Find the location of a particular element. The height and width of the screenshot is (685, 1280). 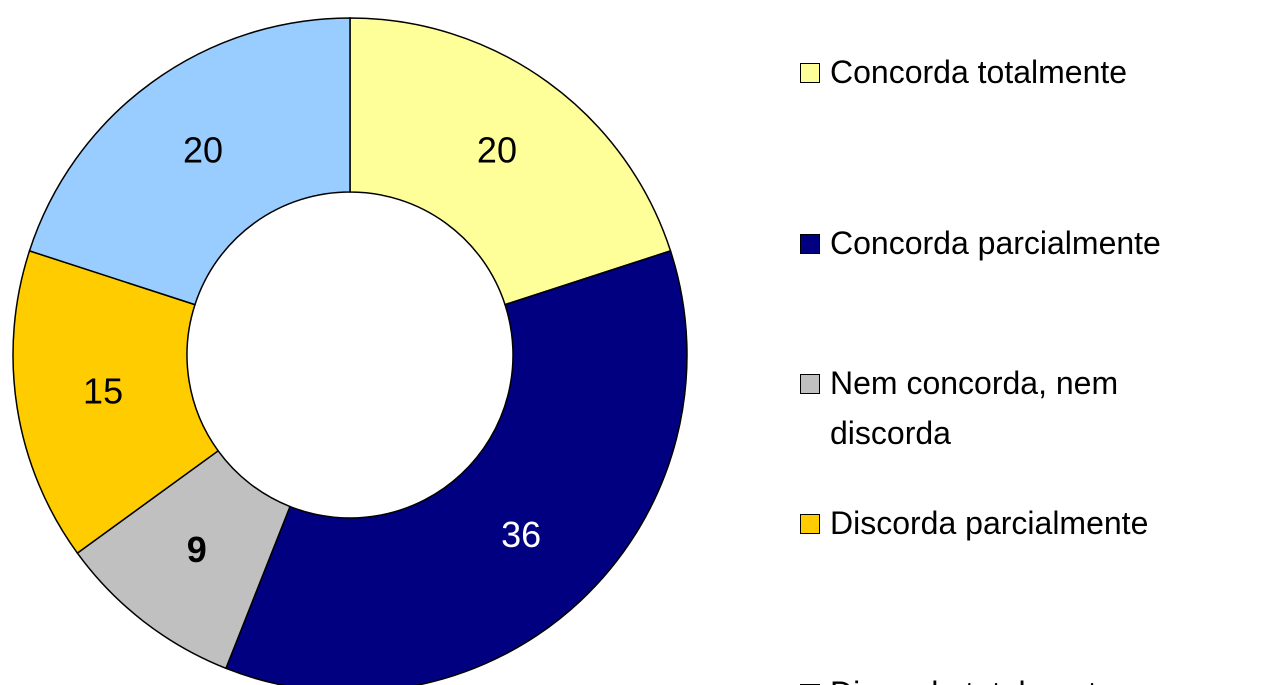

legend-entry: Discorda totalmente is located at coordinates (1020, 676).